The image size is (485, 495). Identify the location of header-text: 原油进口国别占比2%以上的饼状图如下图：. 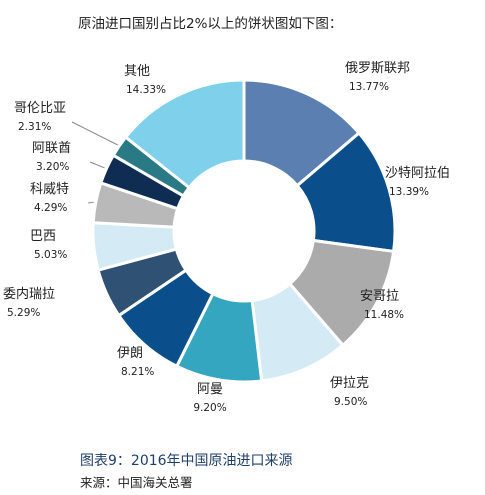
(210, 24).